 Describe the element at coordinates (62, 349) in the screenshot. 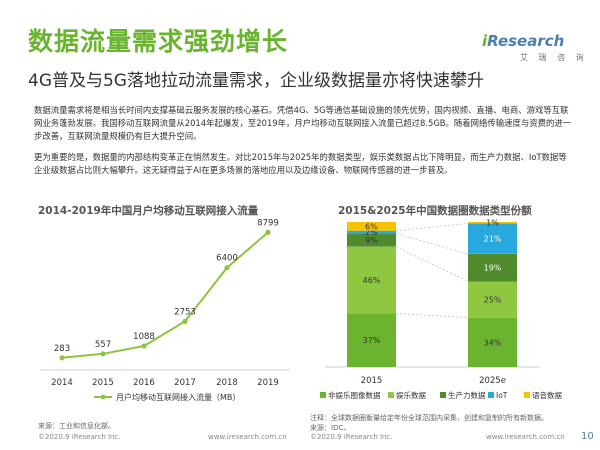

I see `line-data-label: 283` at that location.